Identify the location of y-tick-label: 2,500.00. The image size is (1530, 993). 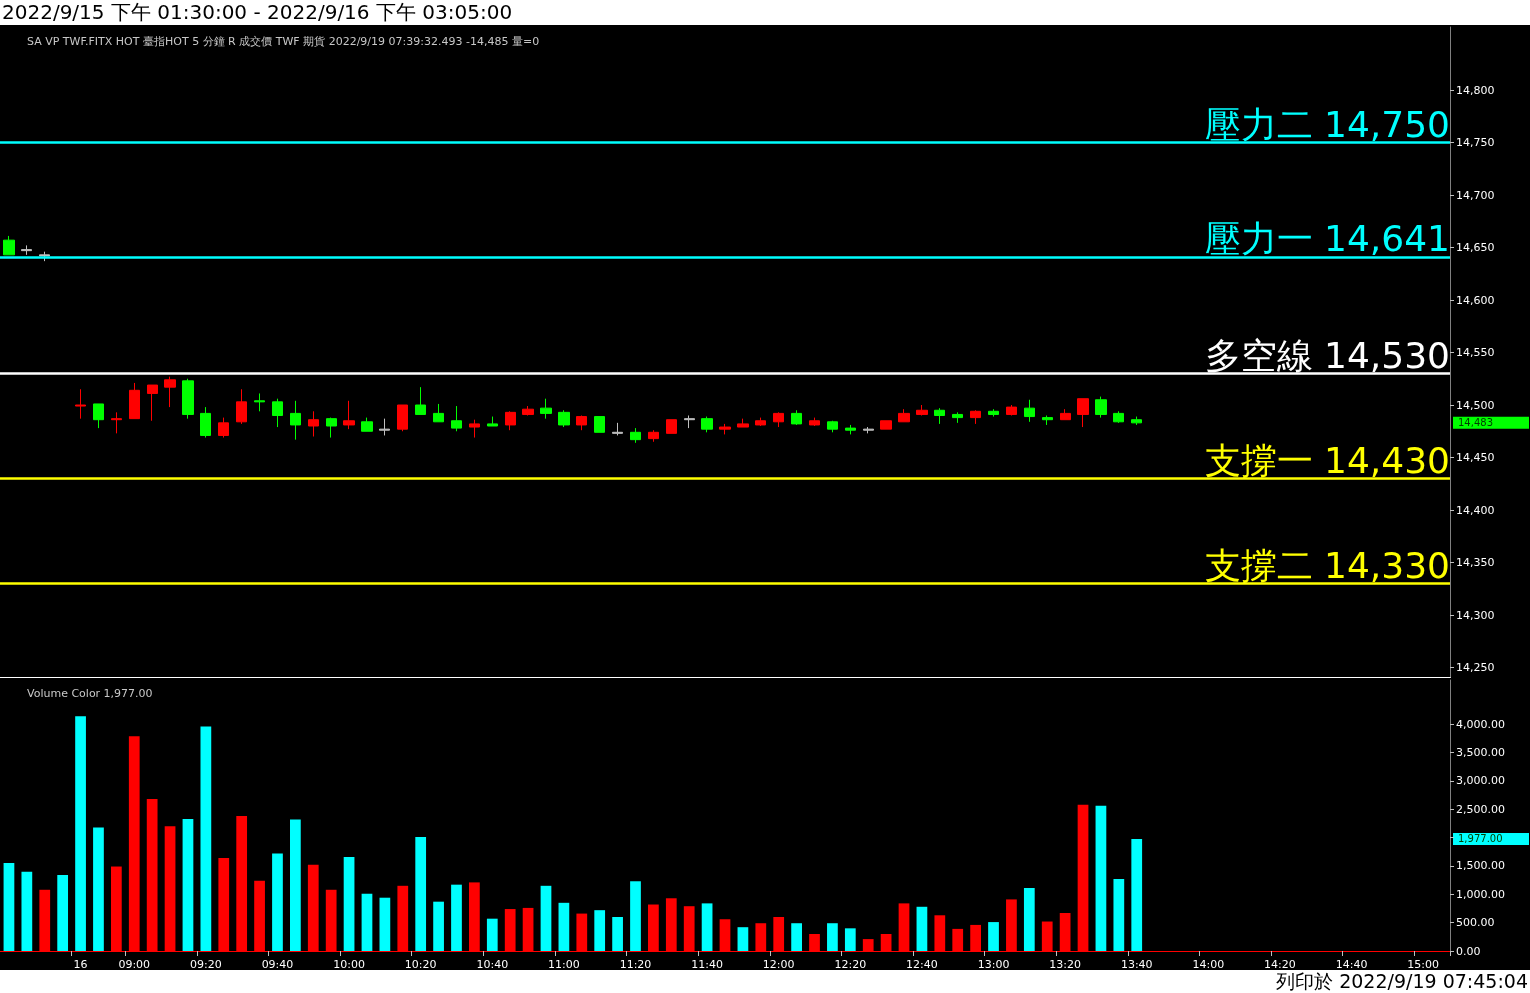
(1480, 809).